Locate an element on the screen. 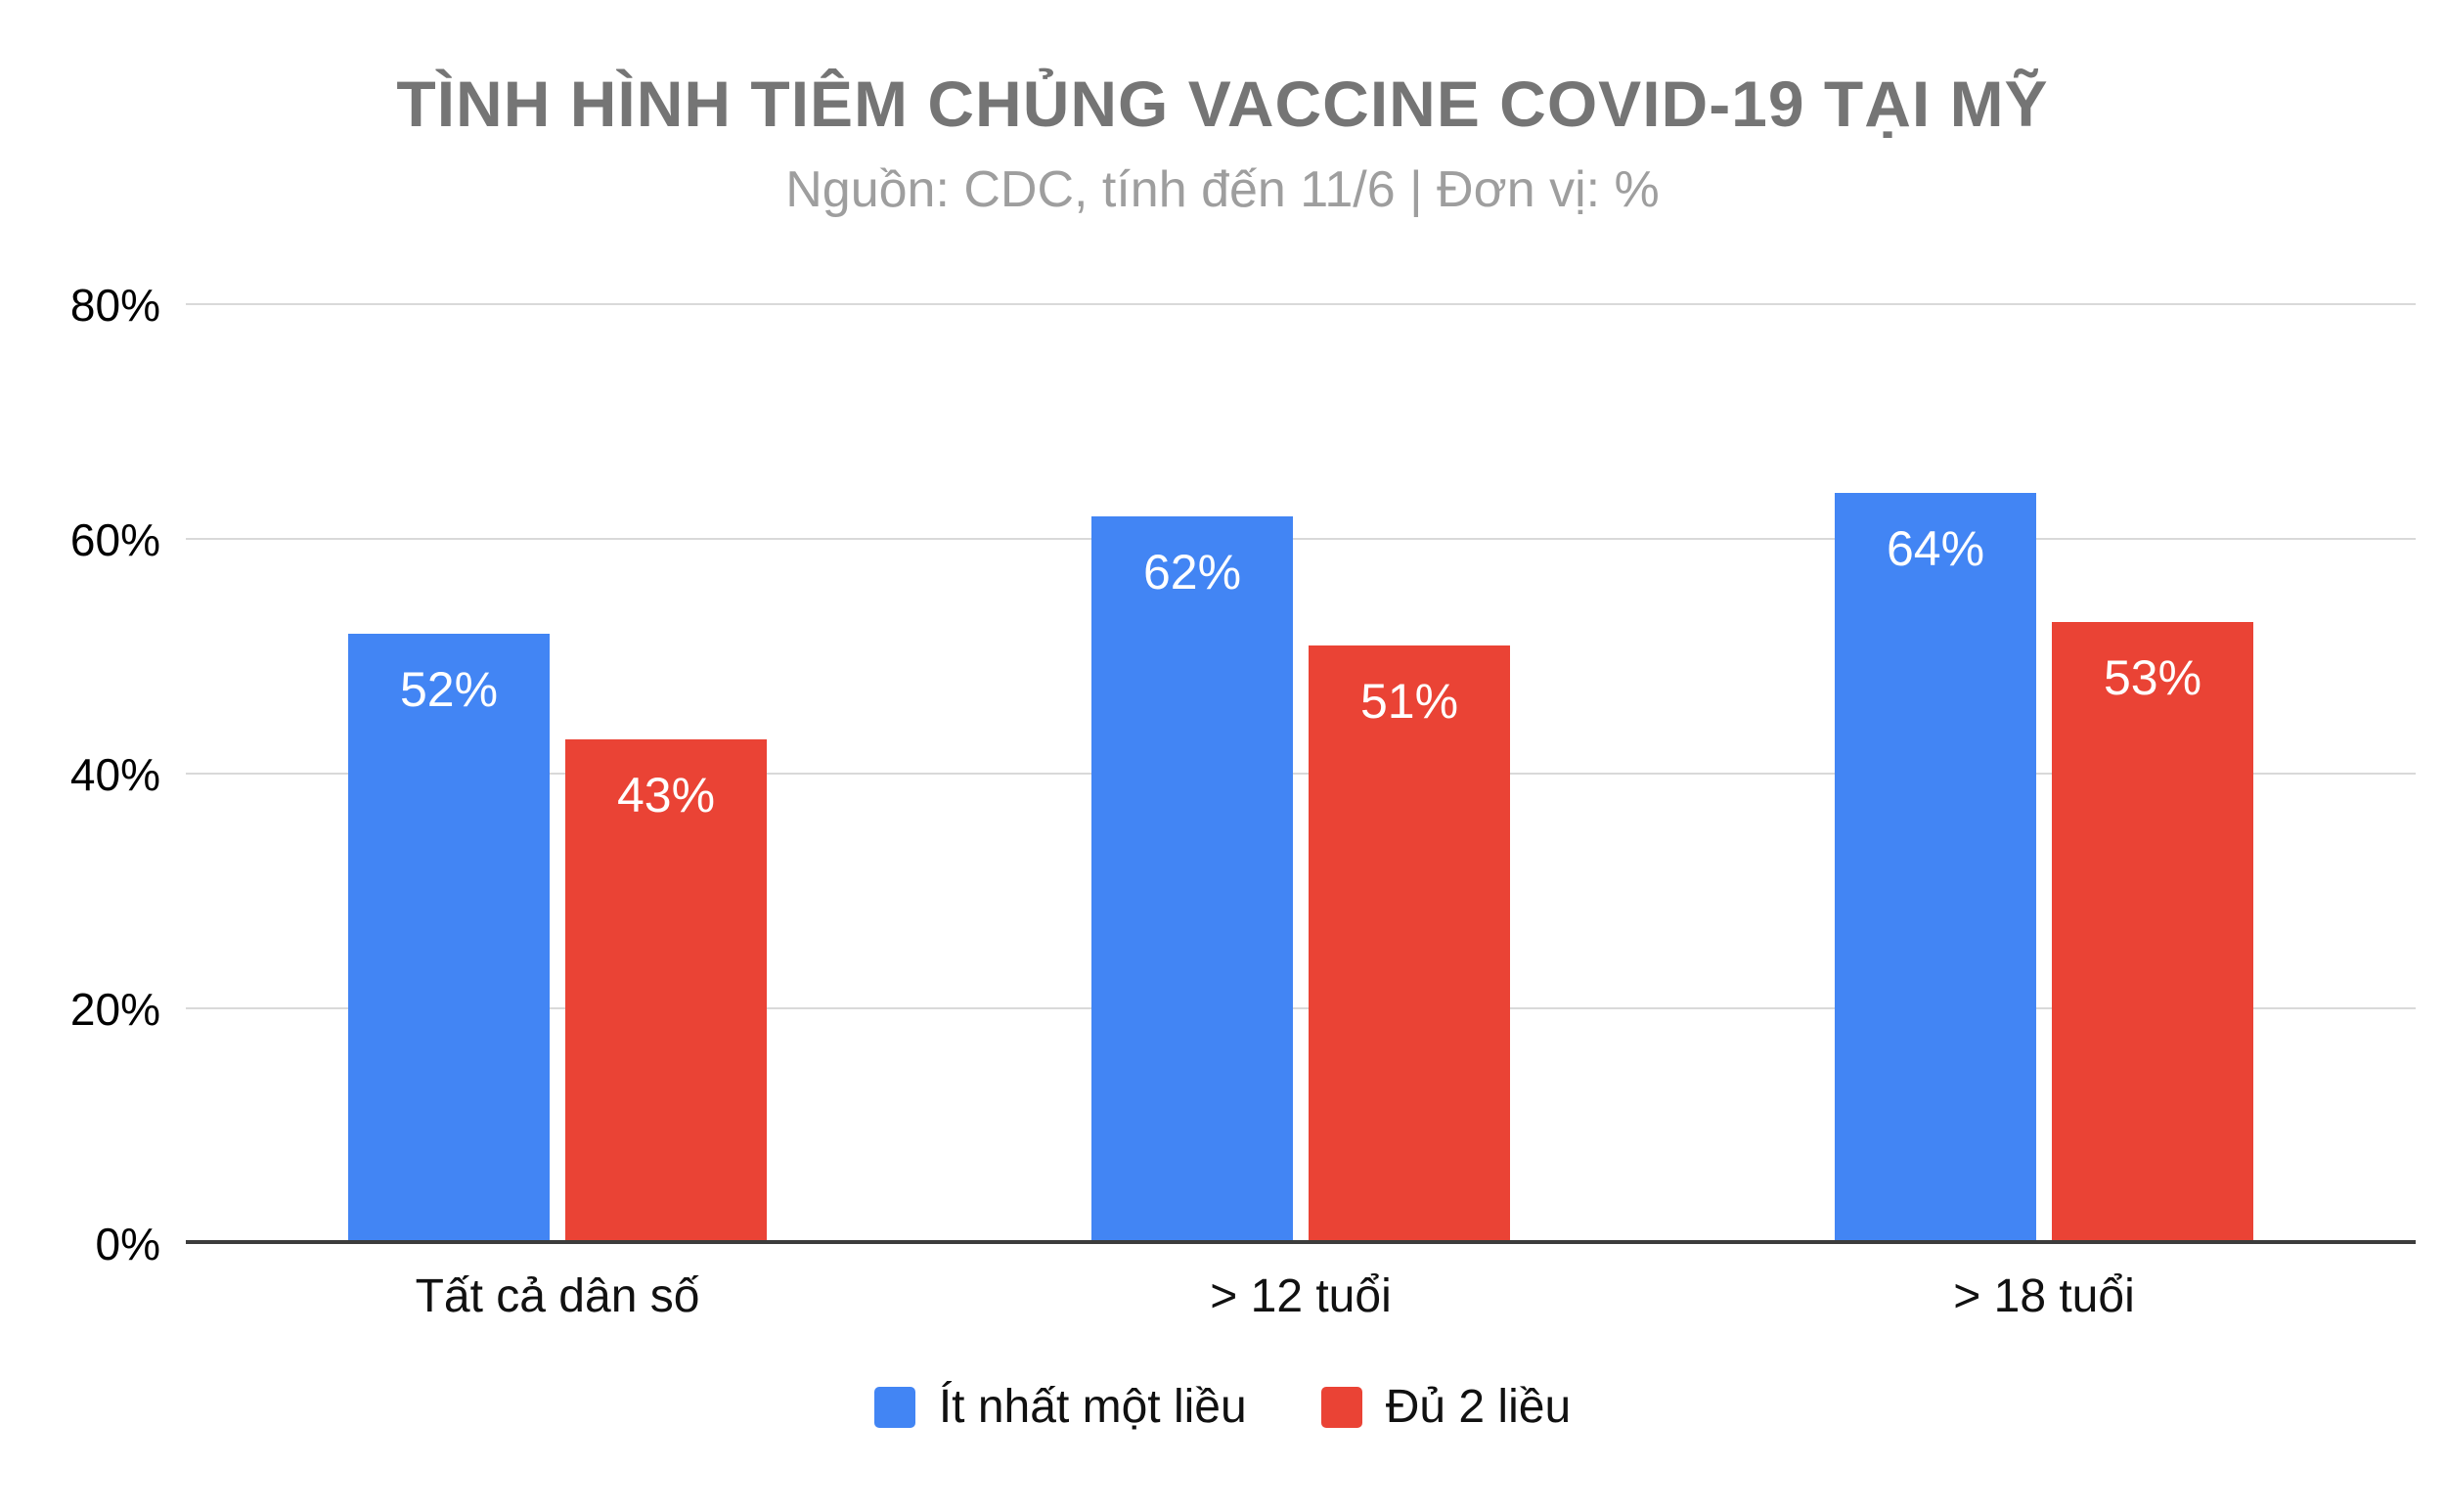  bar-series-2: 53% is located at coordinates (2152, 933).